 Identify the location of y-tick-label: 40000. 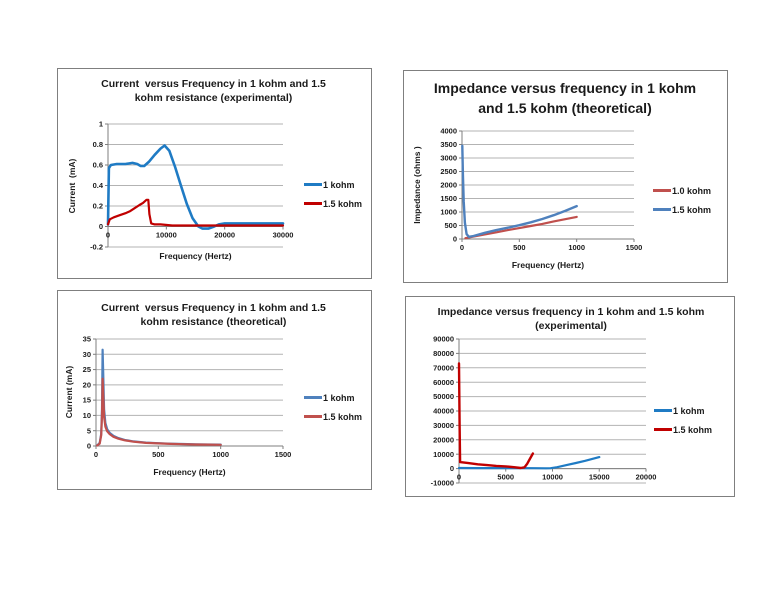
(443, 411).